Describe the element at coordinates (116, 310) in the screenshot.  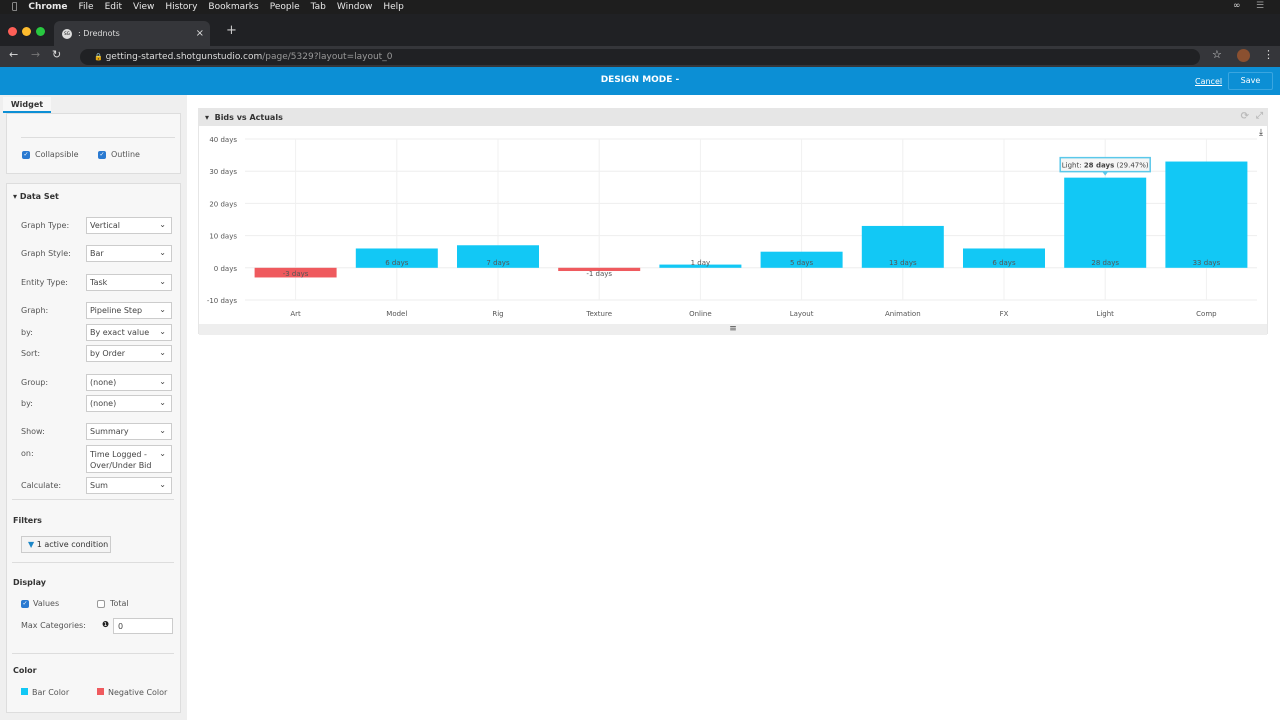
I see `field-value: Pipeline Step` at that location.